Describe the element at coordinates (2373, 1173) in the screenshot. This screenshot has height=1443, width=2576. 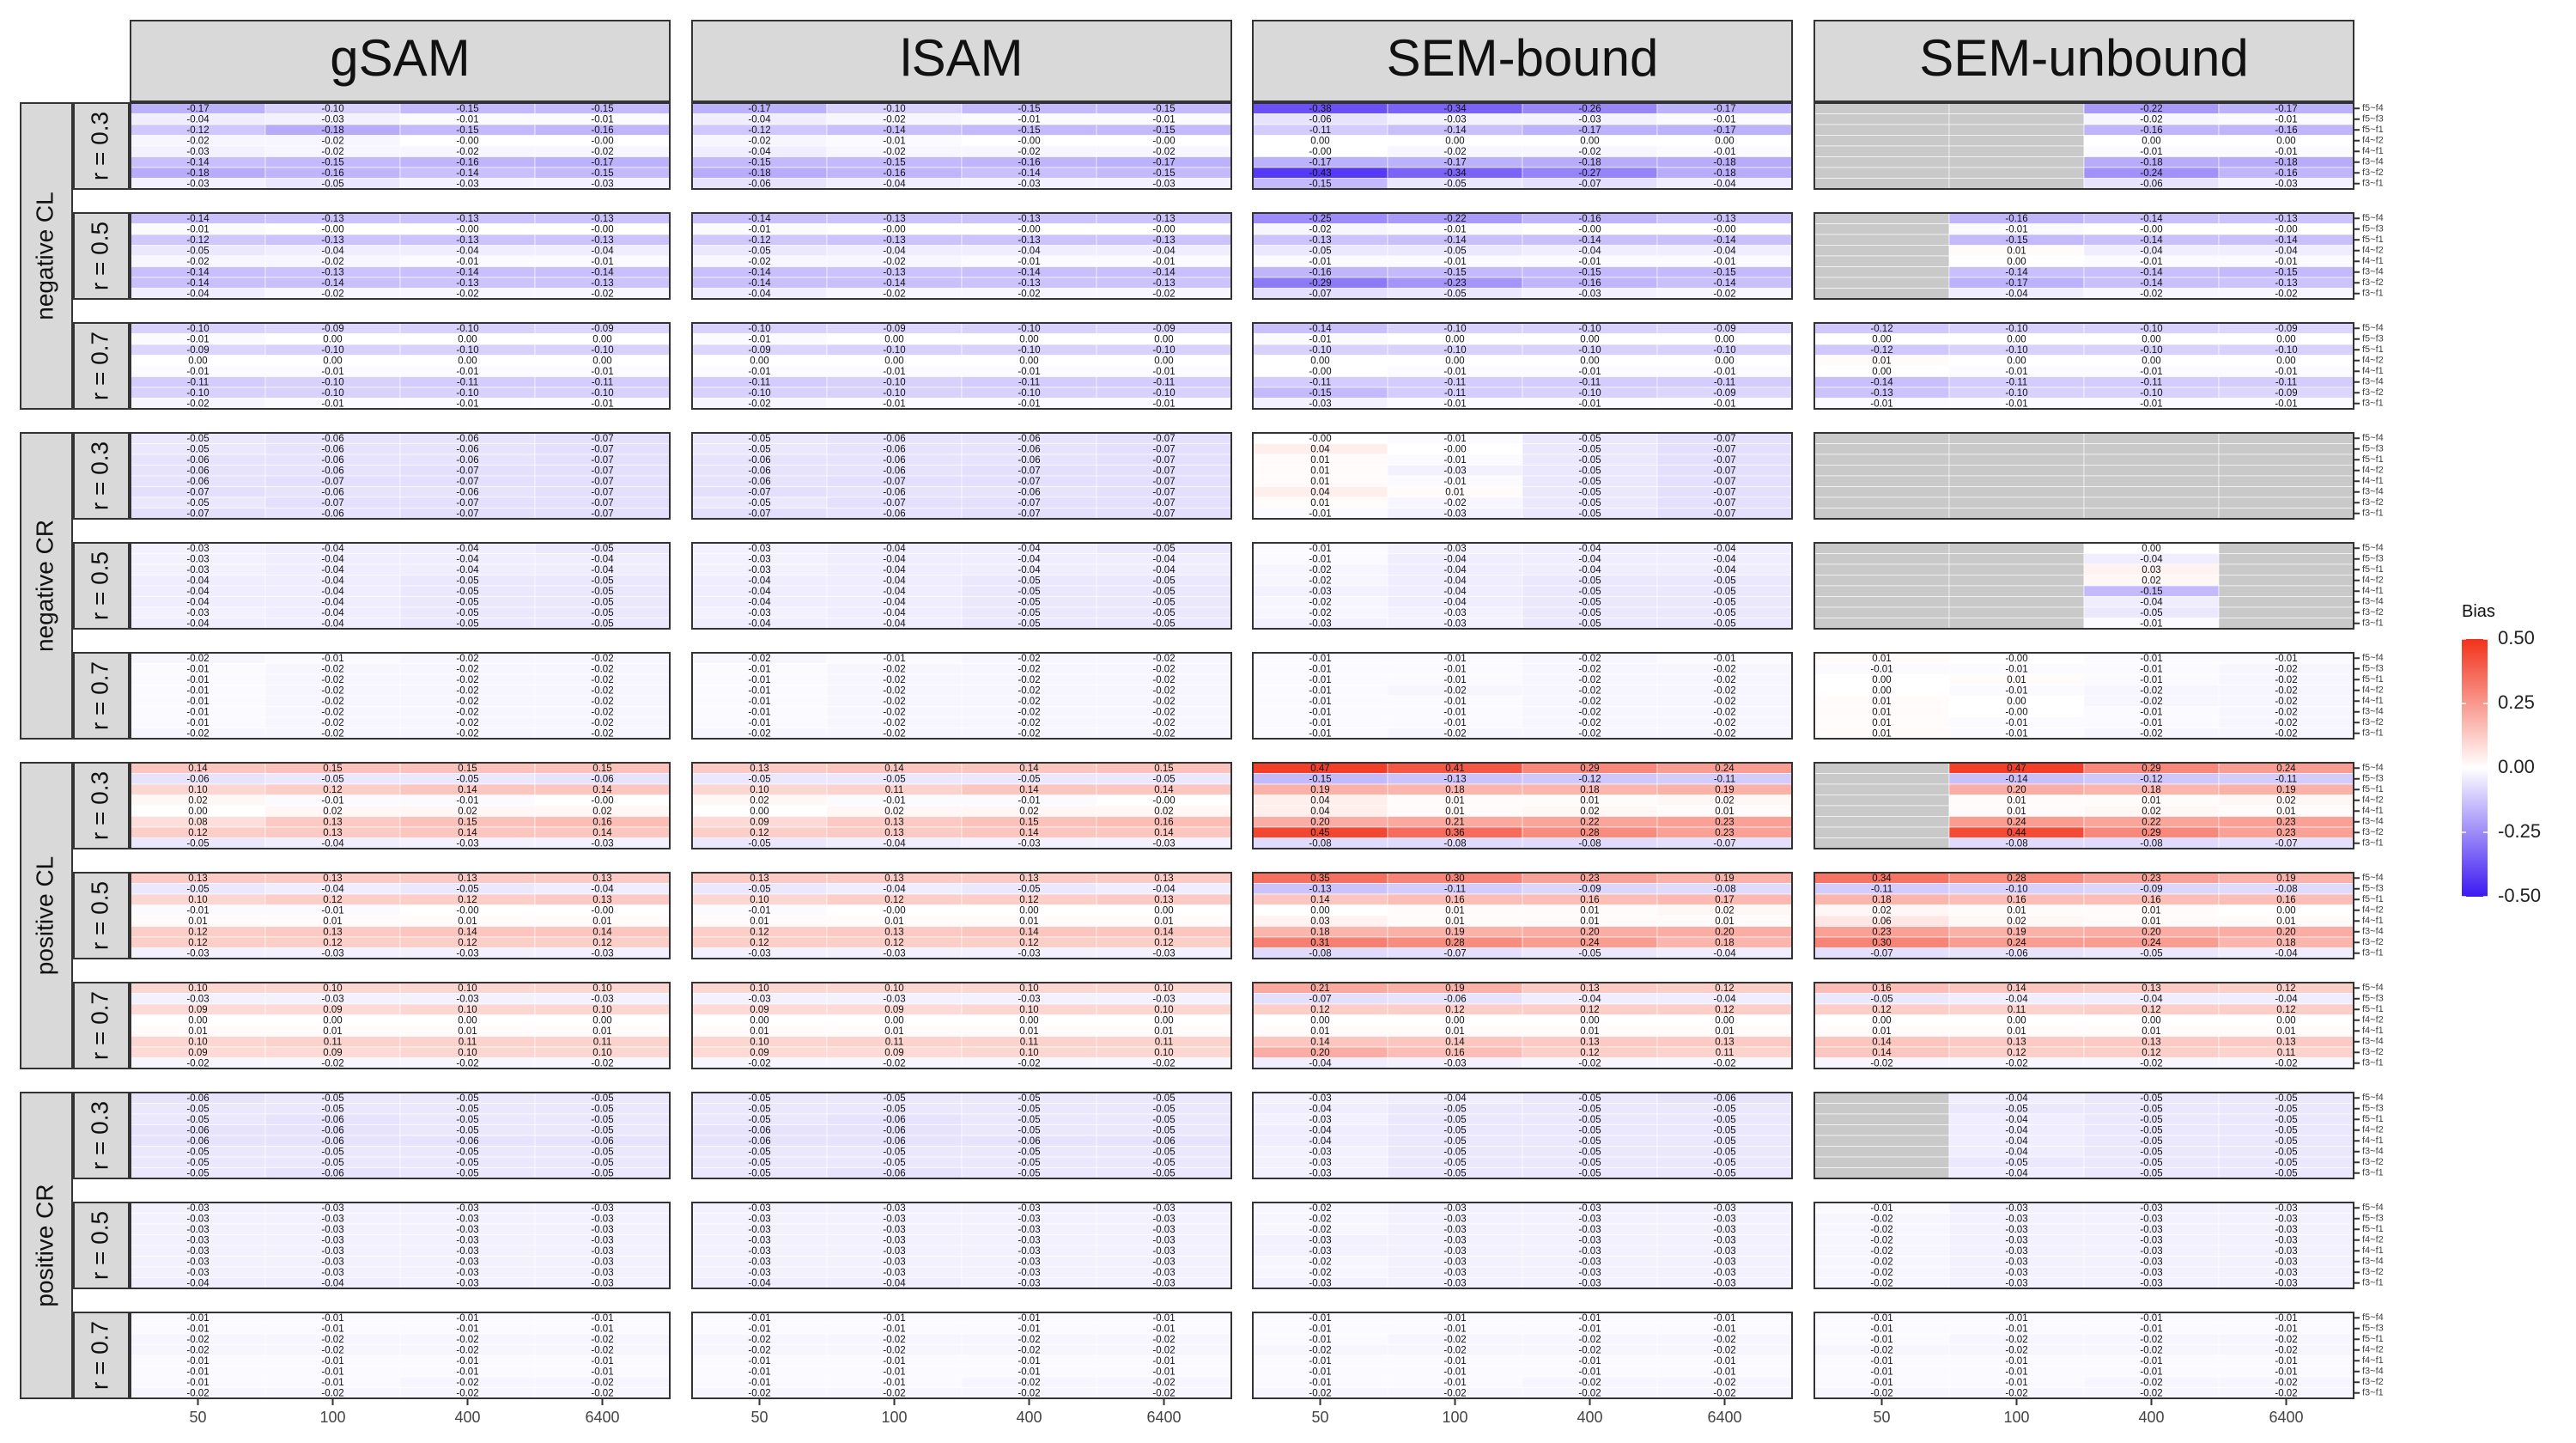
I see `y-tick-label: f3~f1` at that location.